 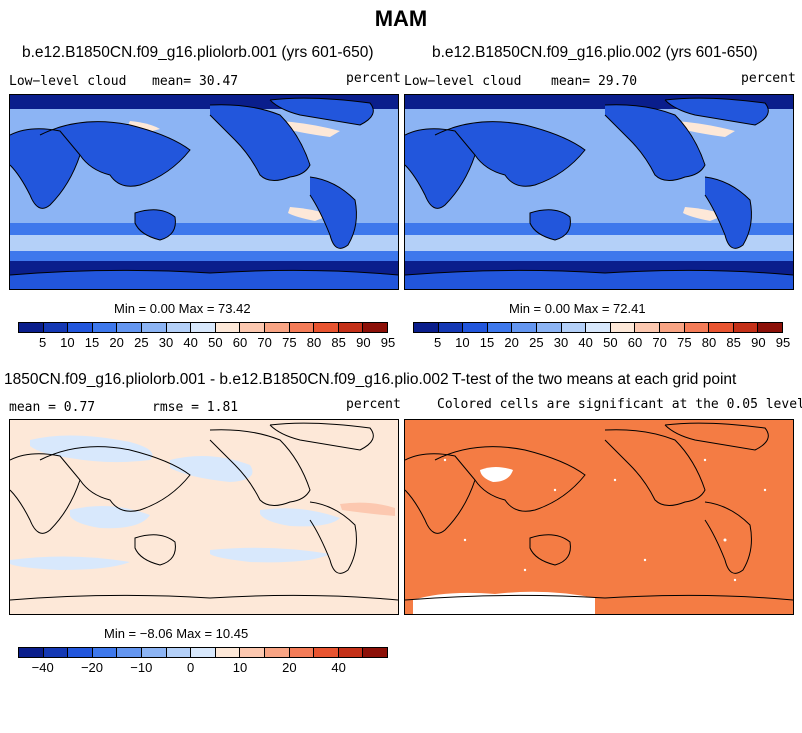 I want to click on panel-1-variable: Low−level cloud, so click(x=68, y=81).